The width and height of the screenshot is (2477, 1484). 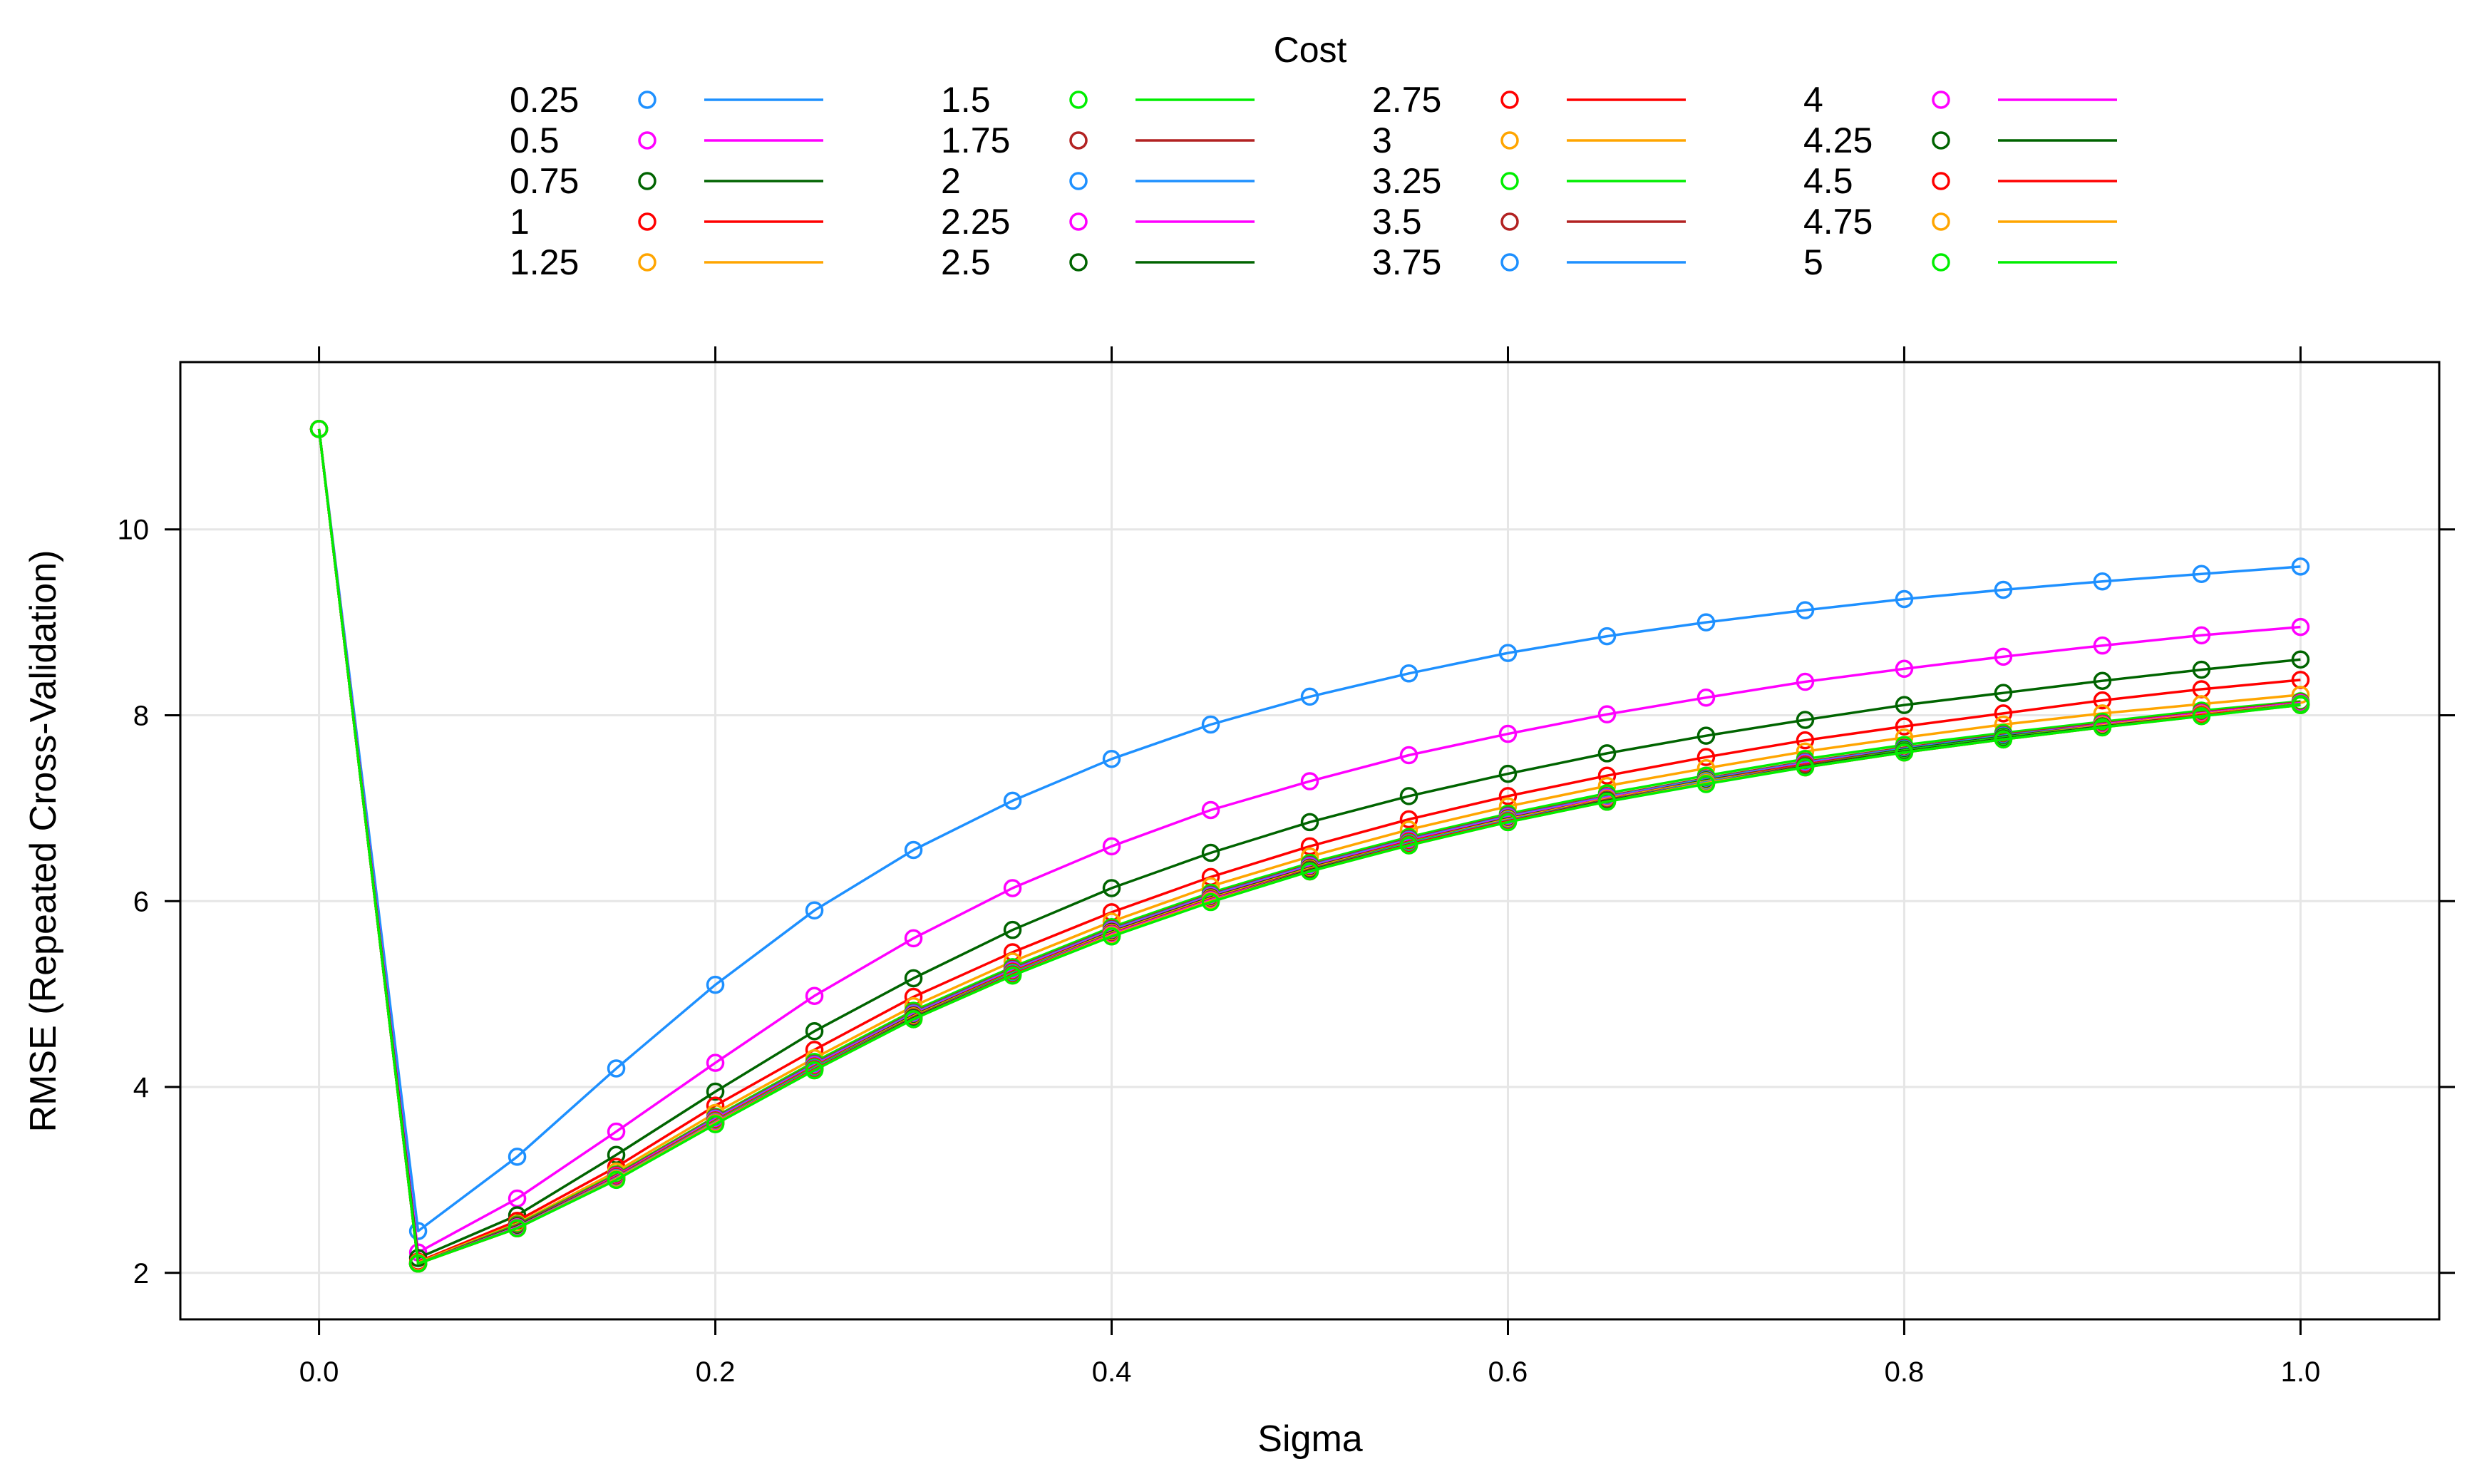 I want to click on y-tick-label: 6, so click(x=141, y=901).